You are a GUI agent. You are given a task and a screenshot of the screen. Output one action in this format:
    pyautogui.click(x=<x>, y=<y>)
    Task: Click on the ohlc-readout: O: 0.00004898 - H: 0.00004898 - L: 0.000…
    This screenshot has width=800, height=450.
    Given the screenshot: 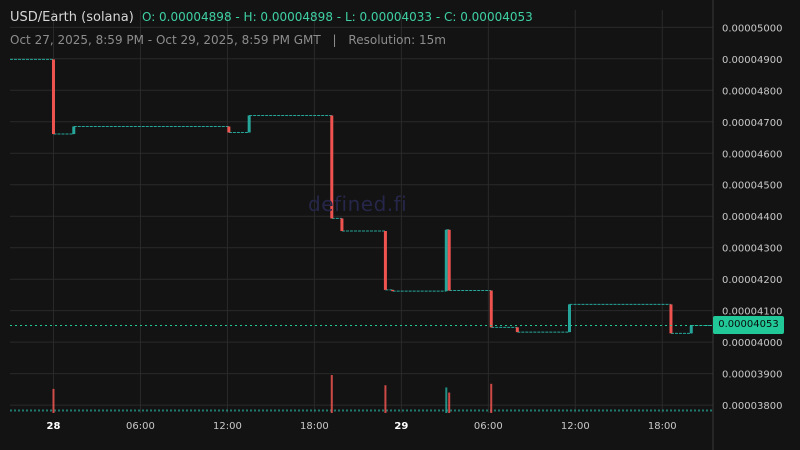 What is the action you would take?
    pyautogui.click(x=337, y=17)
    